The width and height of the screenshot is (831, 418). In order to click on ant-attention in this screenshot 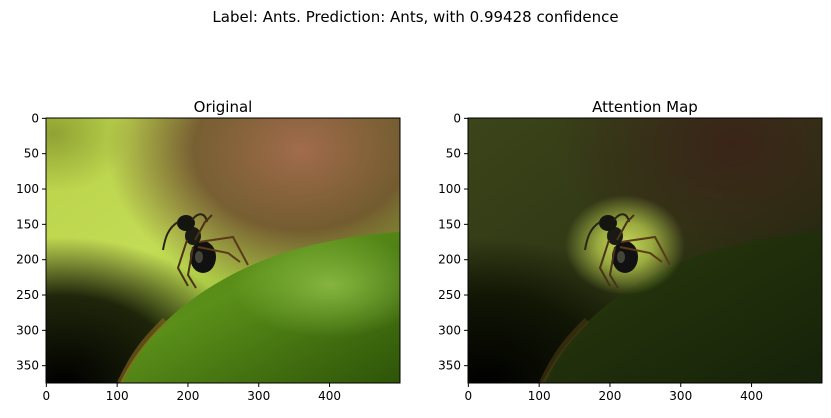, I will do `click(627, 251)`.